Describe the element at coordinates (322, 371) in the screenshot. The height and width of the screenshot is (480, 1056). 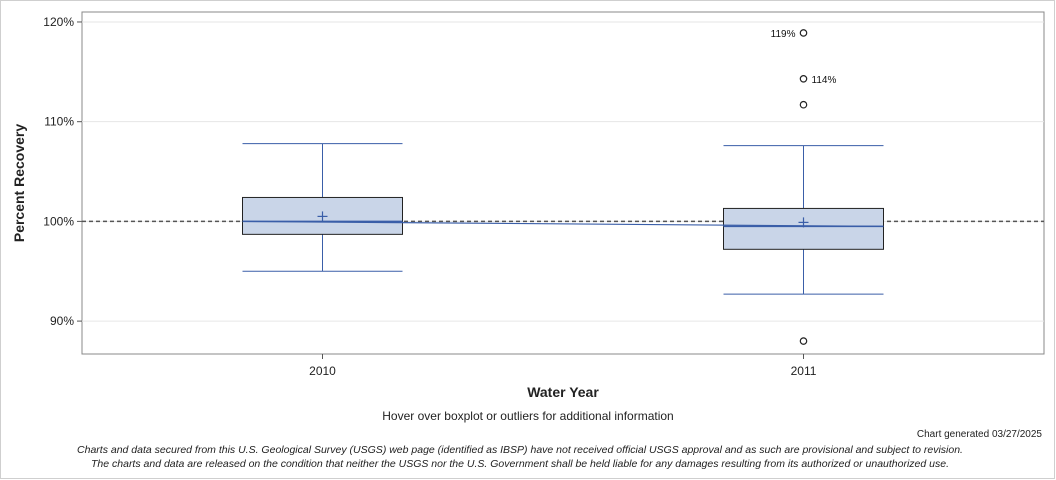
I see `x-tick-label: 2010` at that location.